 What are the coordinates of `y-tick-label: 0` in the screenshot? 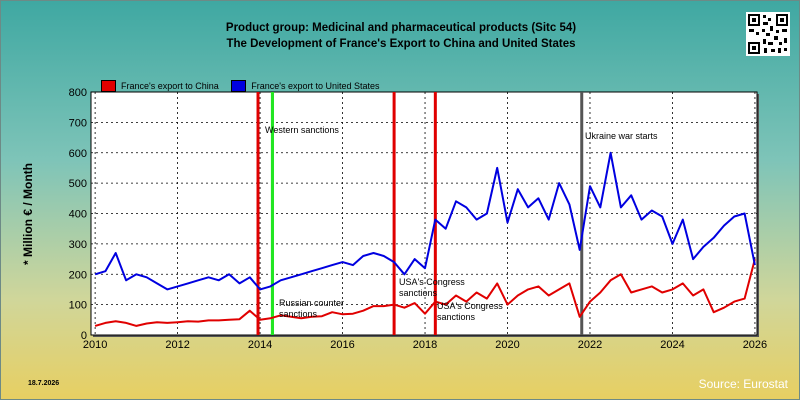 It's located at (84, 336).